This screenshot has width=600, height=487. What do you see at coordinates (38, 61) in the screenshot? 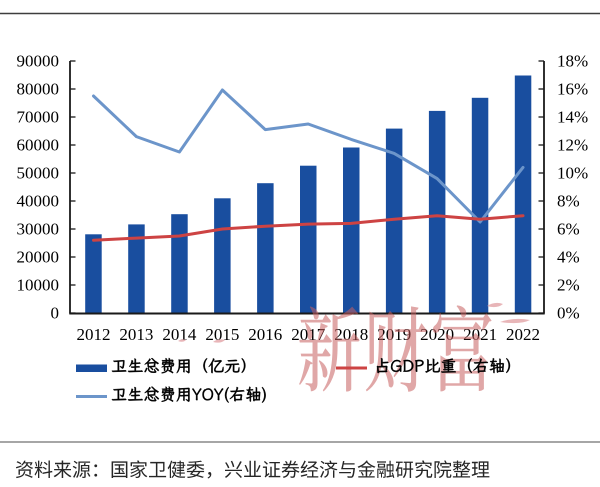
I see `svg-text: 90000` at bounding box center [38, 61].